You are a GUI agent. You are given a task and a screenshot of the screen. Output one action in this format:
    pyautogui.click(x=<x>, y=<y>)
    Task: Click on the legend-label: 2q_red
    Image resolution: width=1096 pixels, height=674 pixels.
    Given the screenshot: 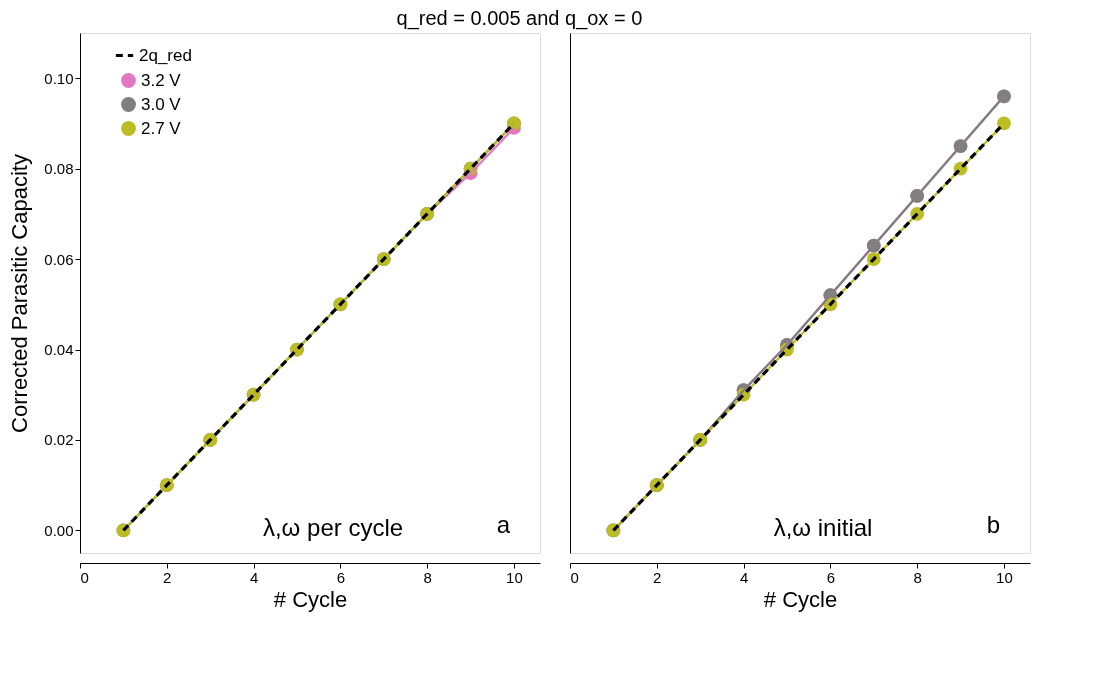 What is the action you would take?
    pyautogui.click(x=165, y=55)
    